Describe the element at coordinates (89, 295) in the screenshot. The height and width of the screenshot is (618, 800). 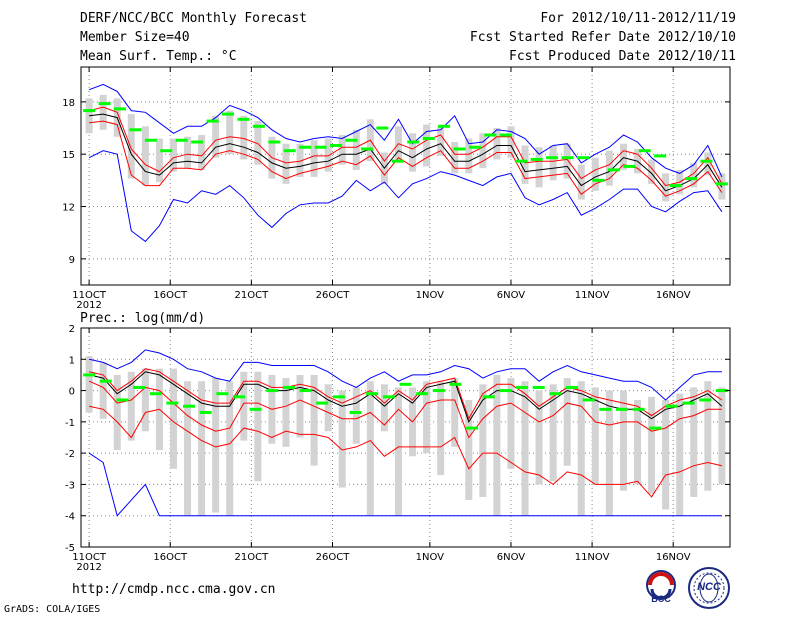
I see `x-tick-label: 11OCT` at that location.